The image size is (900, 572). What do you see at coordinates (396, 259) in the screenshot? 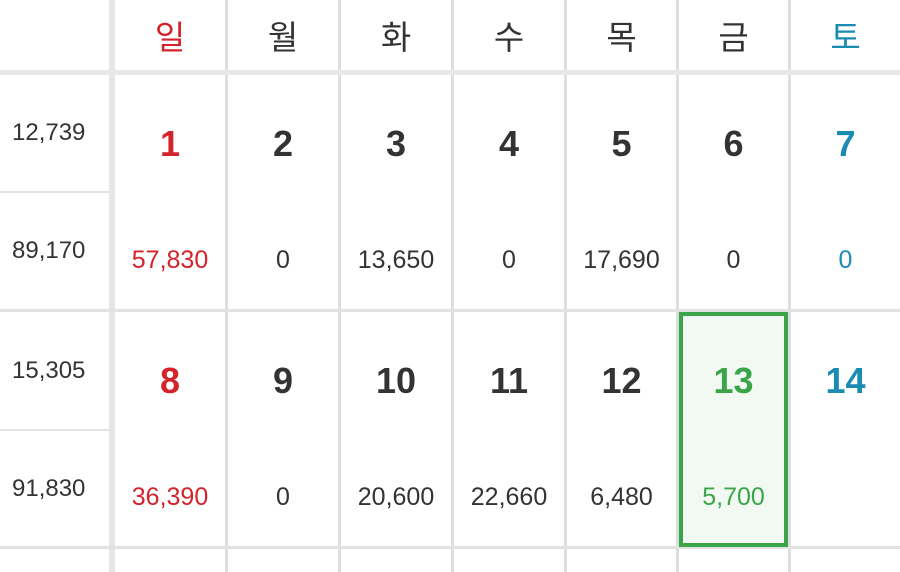
I see `day-amount: 13,650` at bounding box center [396, 259].